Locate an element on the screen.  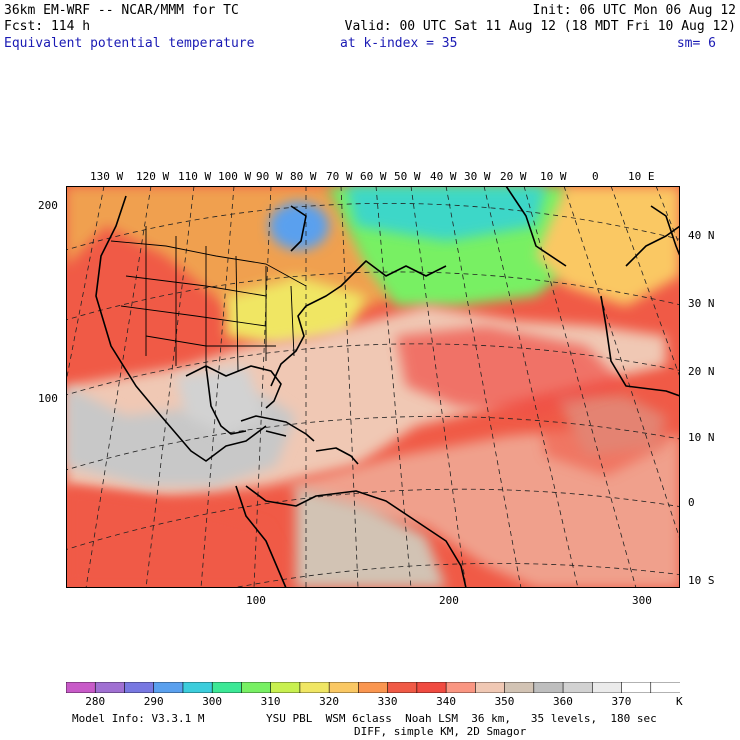
lat-label: 20 N is located at coordinates (701, 371).